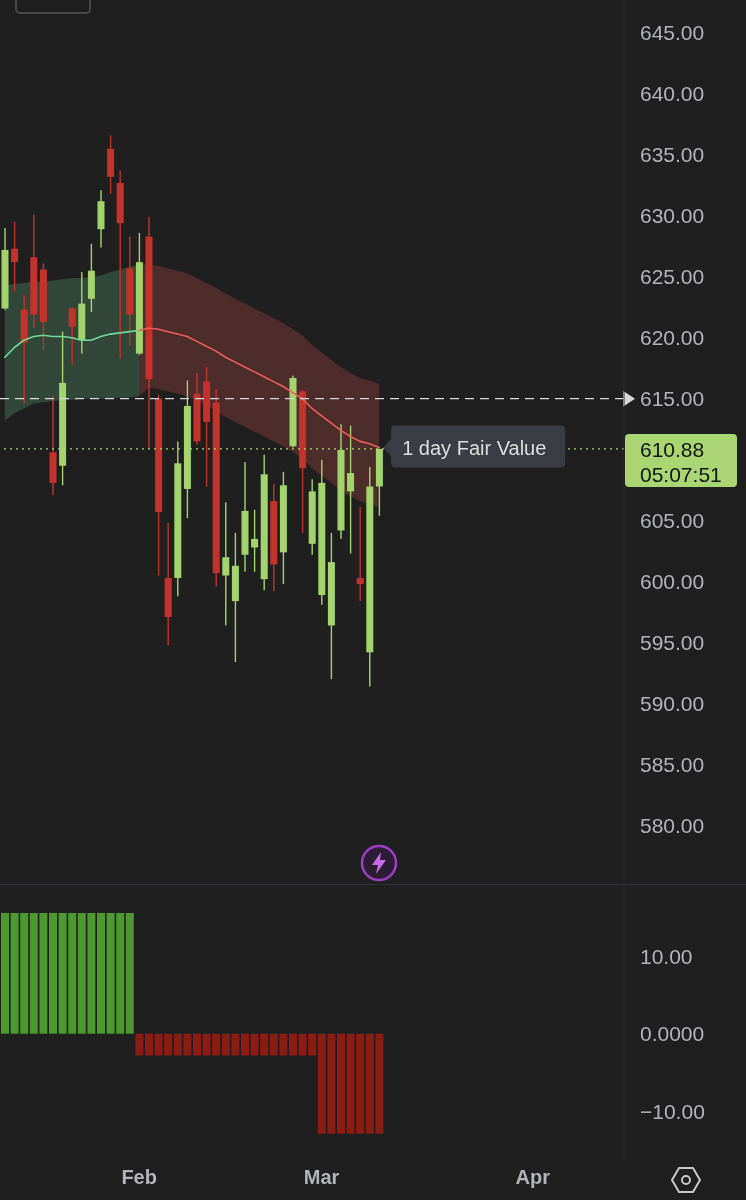 The height and width of the screenshot is (1200, 746). I want to click on y-tick-label: 640.00, so click(672, 94).